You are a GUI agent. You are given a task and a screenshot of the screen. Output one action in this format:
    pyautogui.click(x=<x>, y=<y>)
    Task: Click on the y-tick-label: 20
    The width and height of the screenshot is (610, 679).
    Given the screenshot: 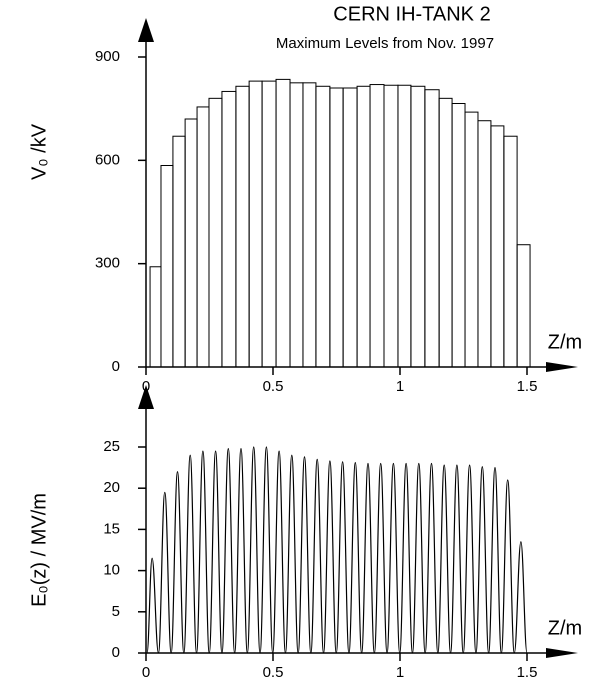 What is the action you would take?
    pyautogui.click(x=111, y=487)
    